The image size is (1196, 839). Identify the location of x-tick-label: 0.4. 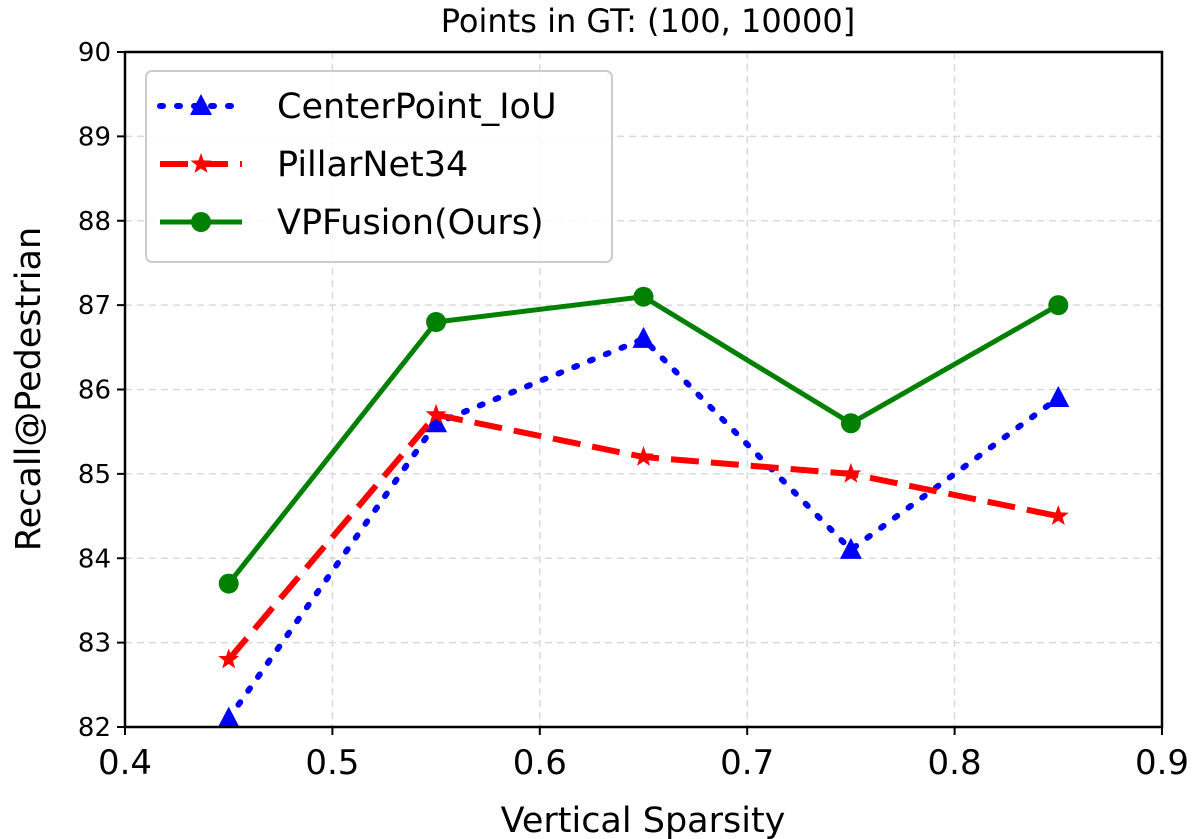
(125, 763).